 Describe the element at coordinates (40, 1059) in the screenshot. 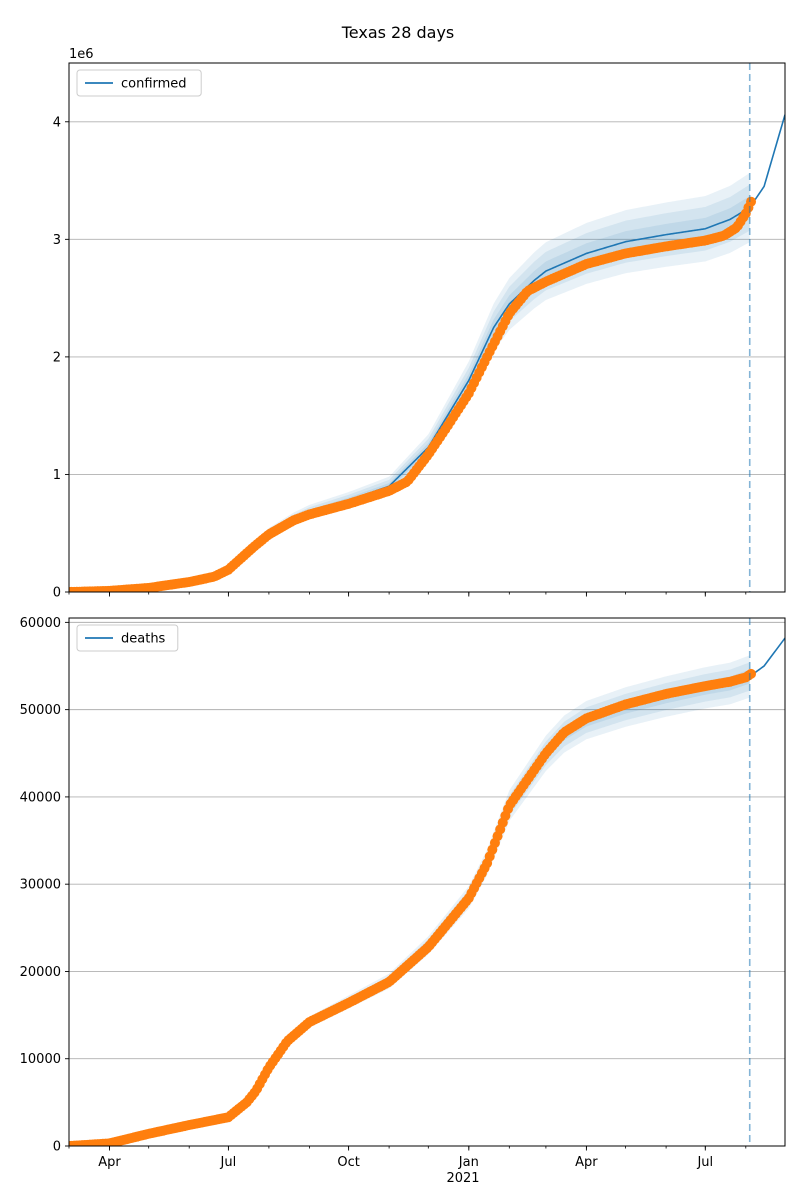

I see `y-tick-label: 10000` at that location.